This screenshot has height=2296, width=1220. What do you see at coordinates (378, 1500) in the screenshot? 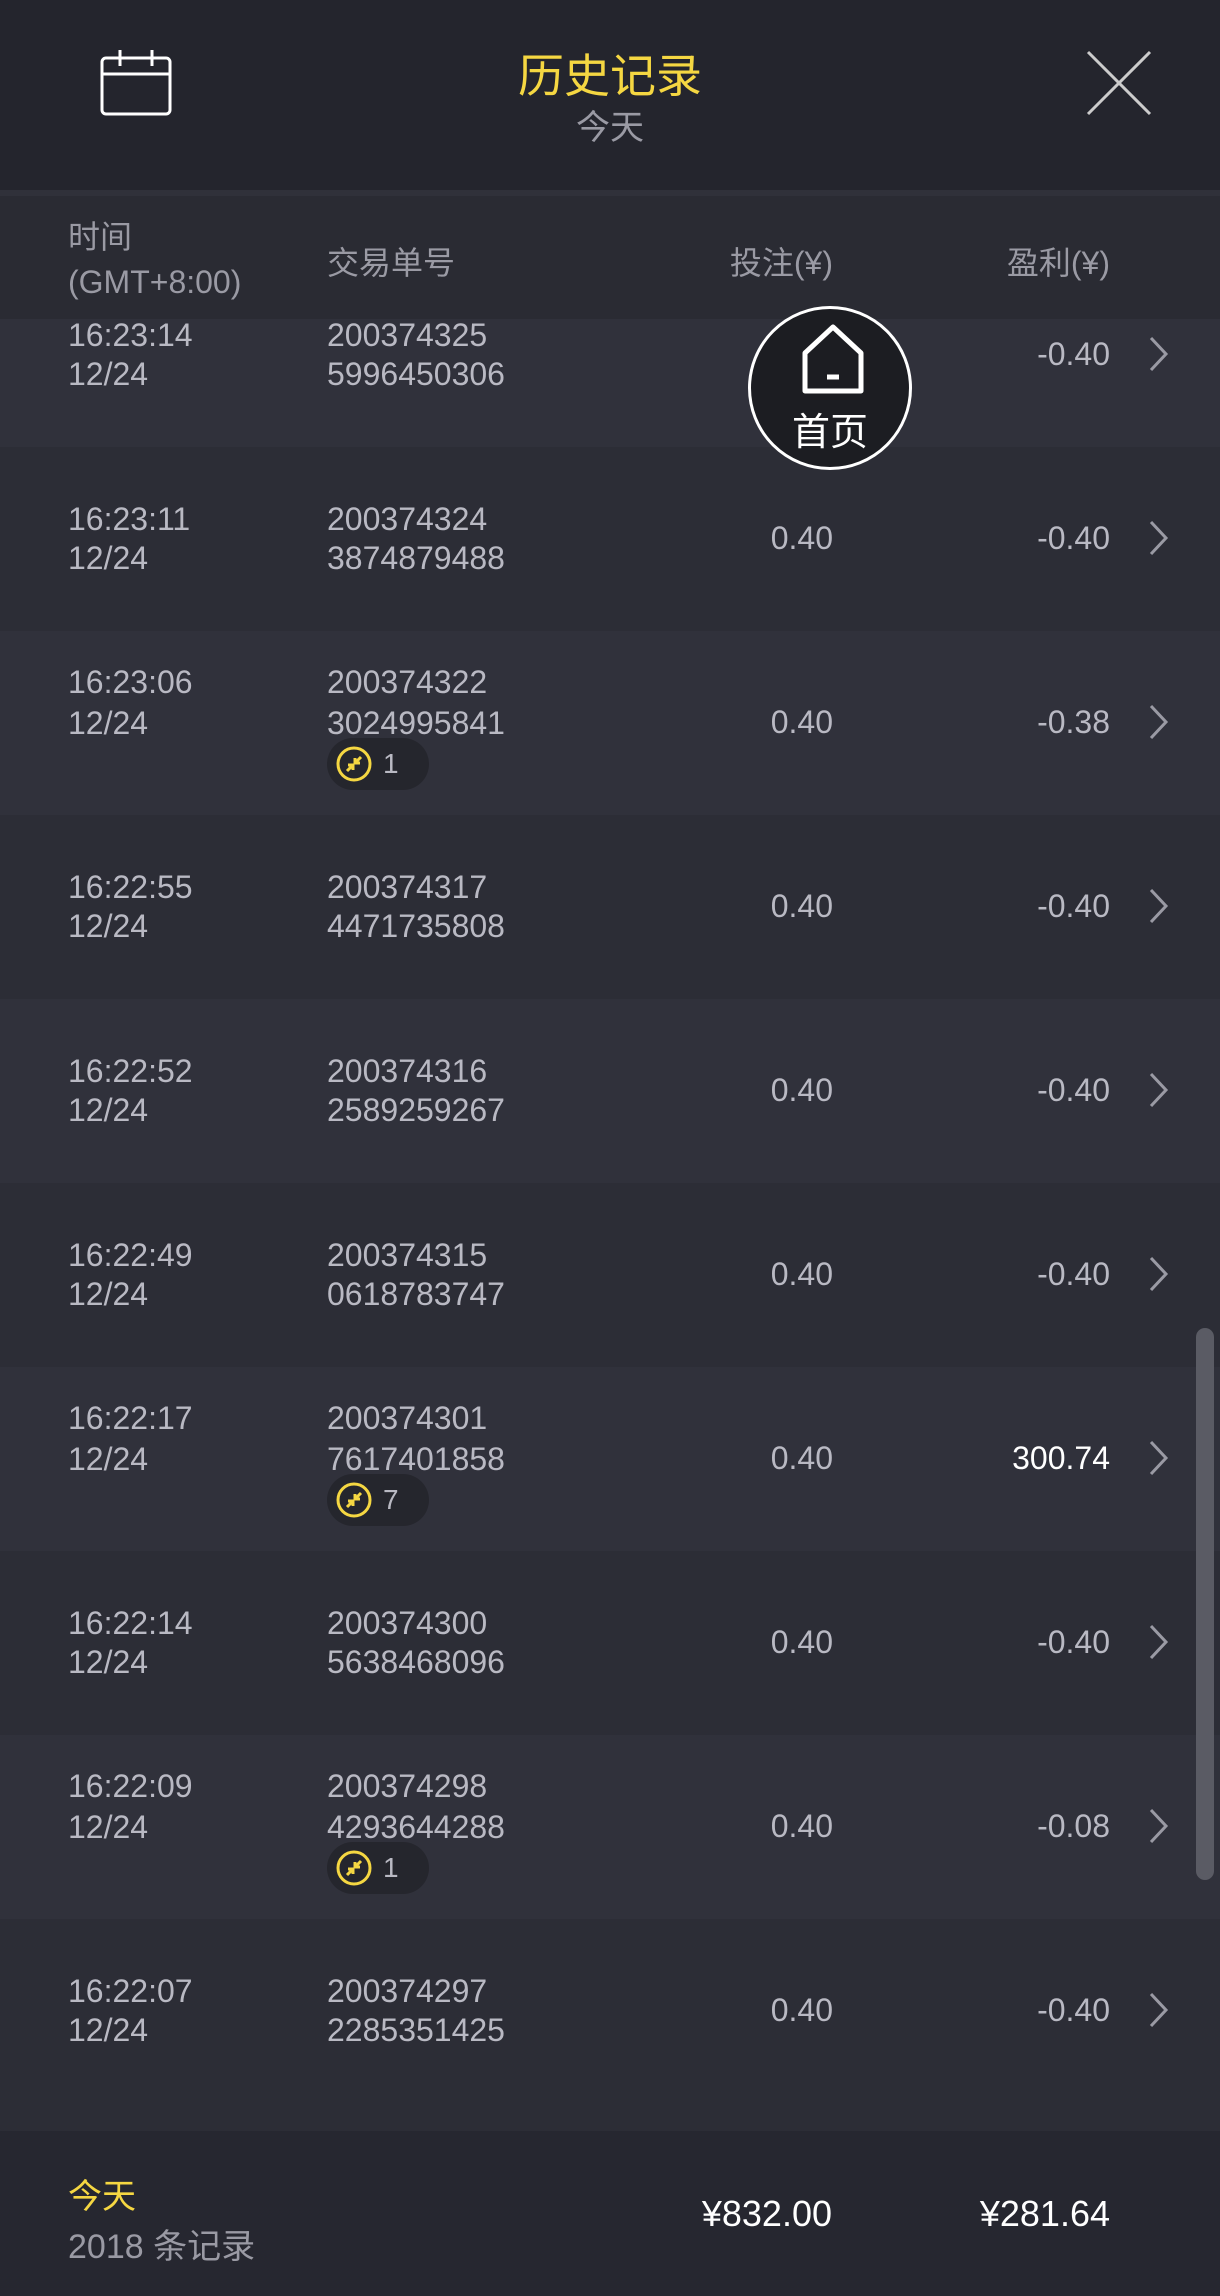
I see `free-spin-badge: 7` at bounding box center [378, 1500].